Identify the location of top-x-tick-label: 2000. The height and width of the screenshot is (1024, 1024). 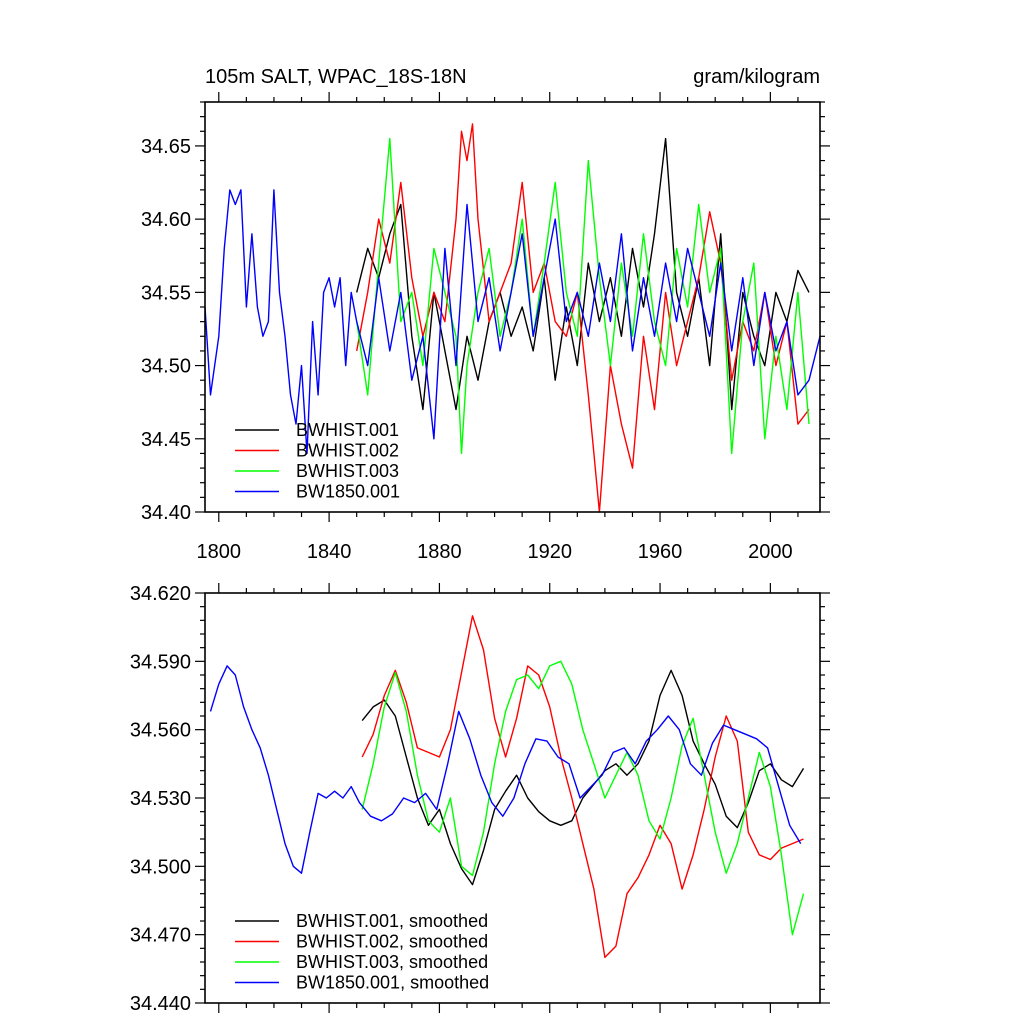
(770, 552).